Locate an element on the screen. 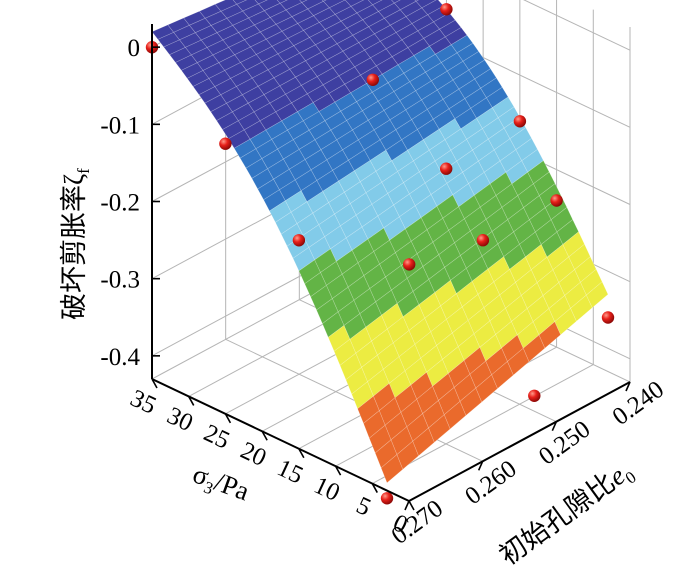 The image size is (692, 586). x-tick-label: 5 is located at coordinates (363, 507).